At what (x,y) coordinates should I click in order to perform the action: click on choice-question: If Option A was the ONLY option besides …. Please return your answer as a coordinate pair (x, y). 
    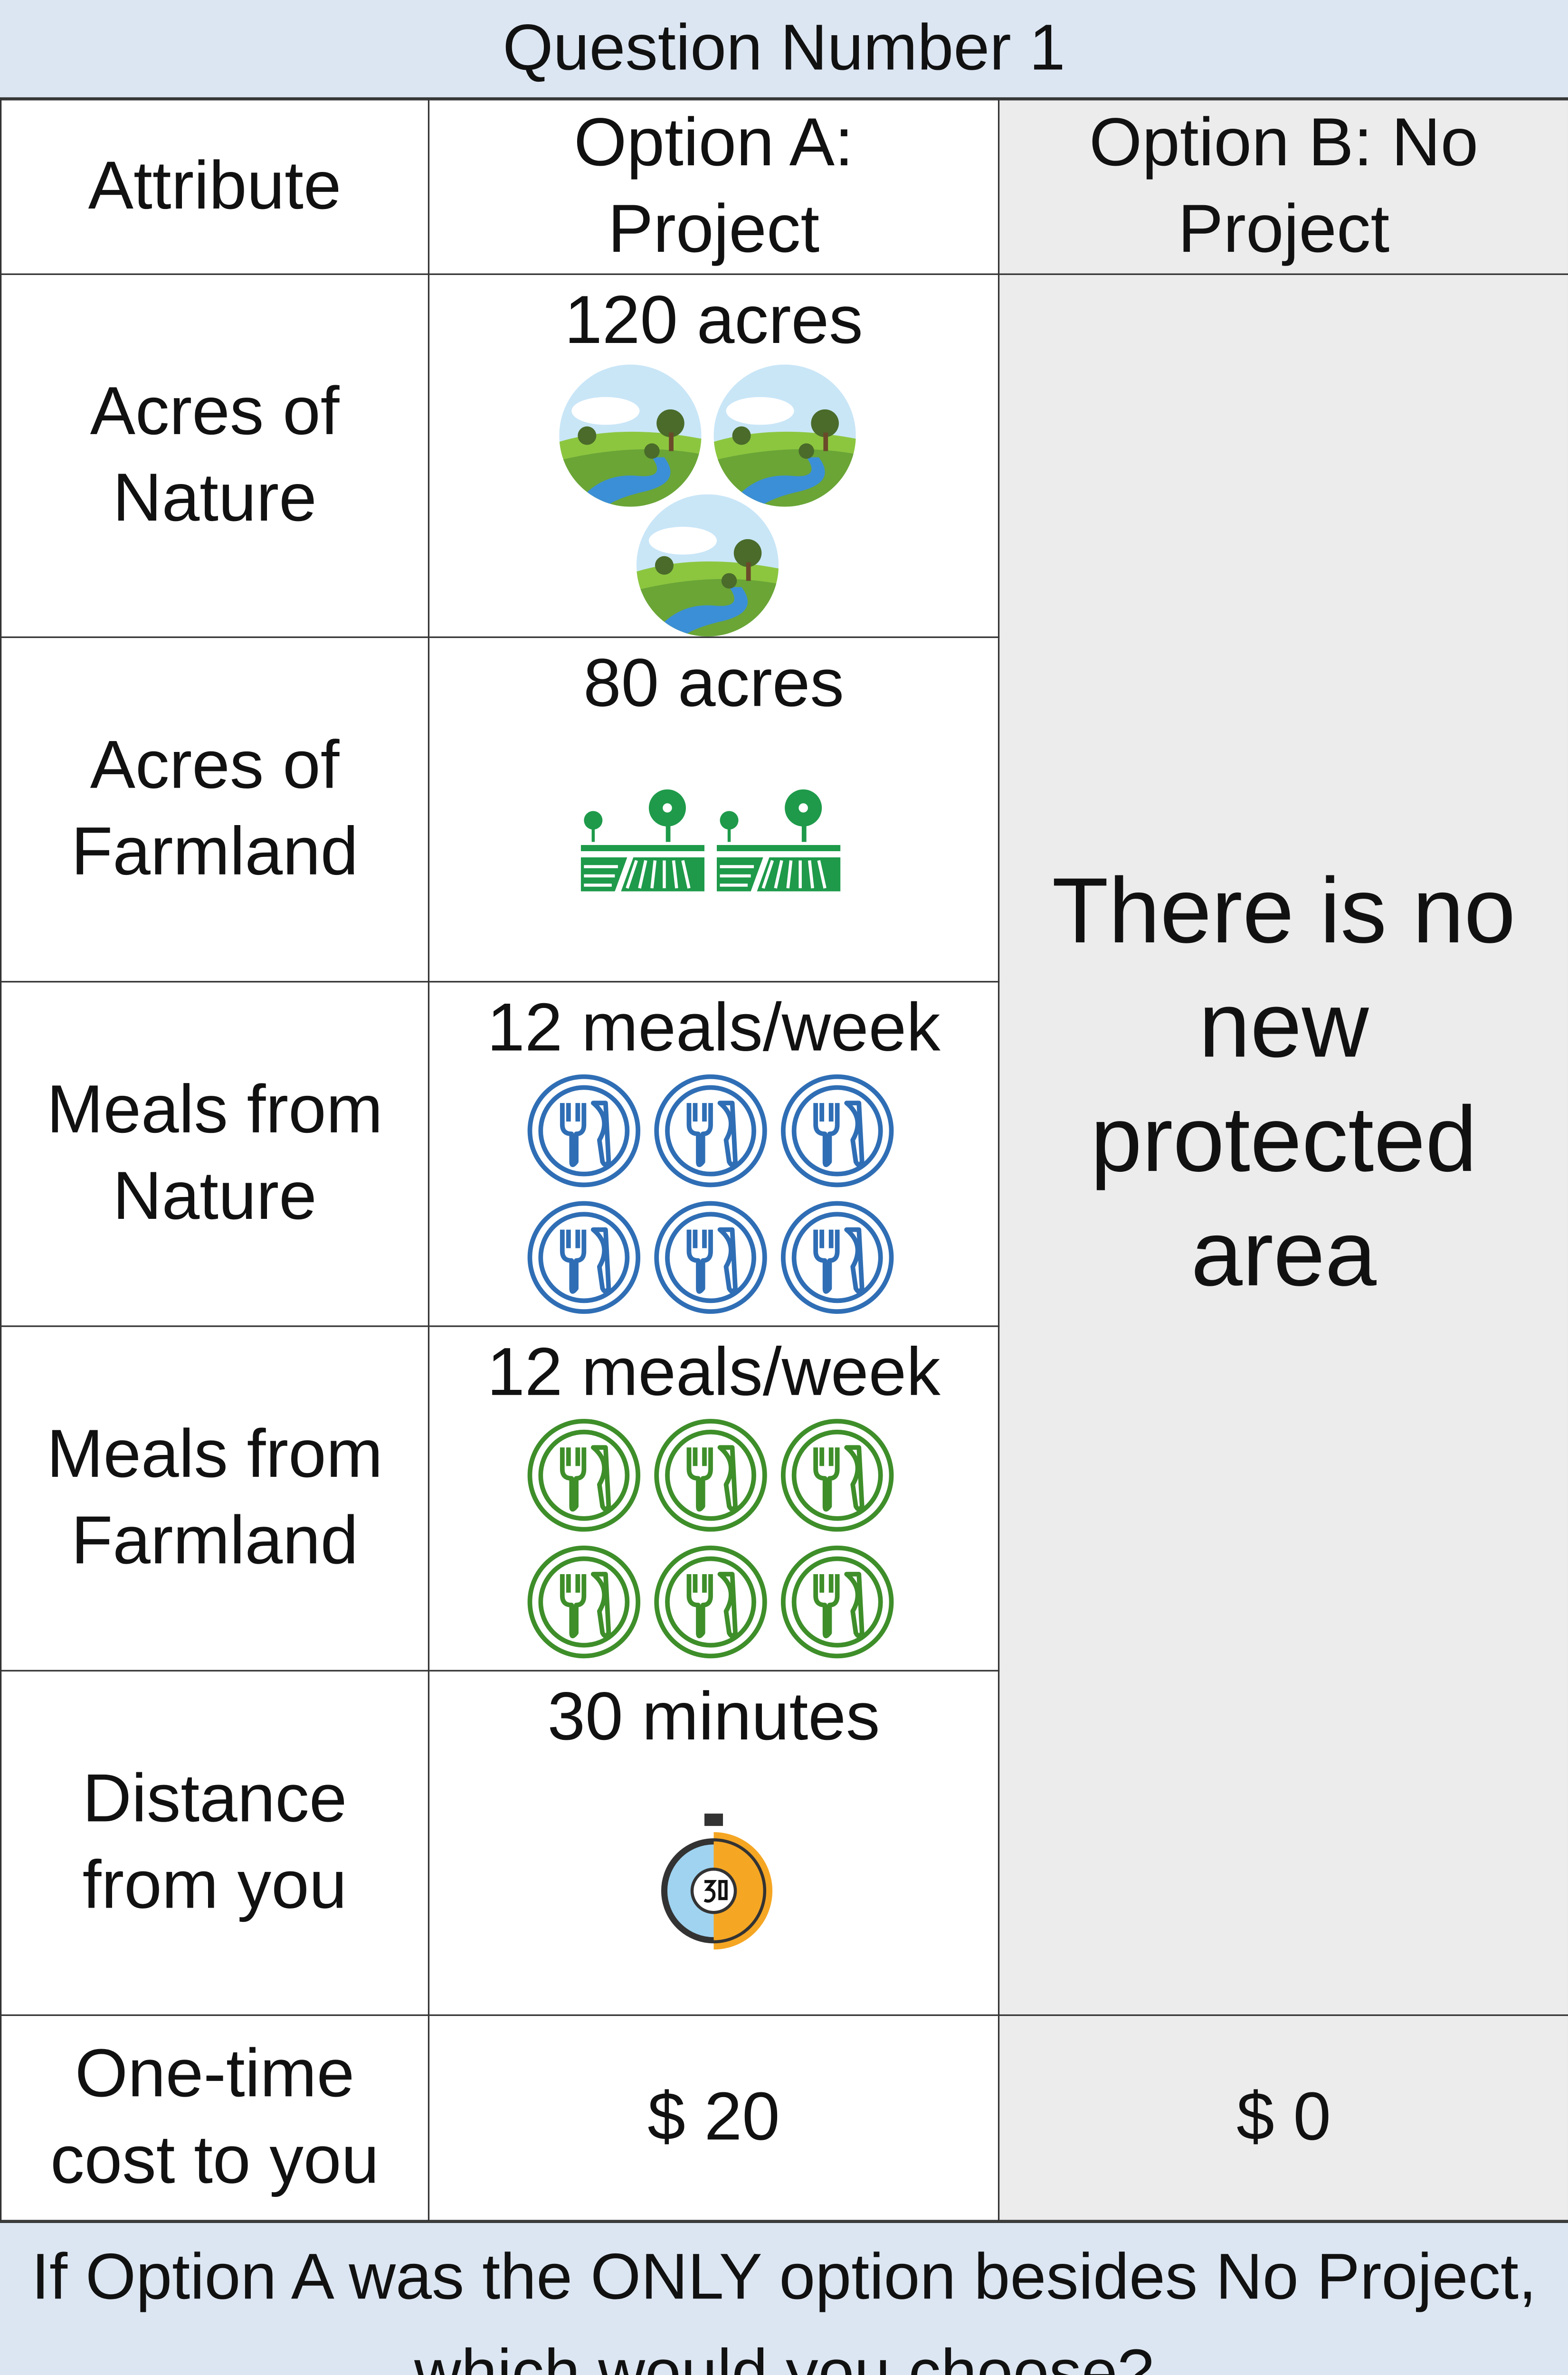
    Looking at the image, I should click on (784, 2298).